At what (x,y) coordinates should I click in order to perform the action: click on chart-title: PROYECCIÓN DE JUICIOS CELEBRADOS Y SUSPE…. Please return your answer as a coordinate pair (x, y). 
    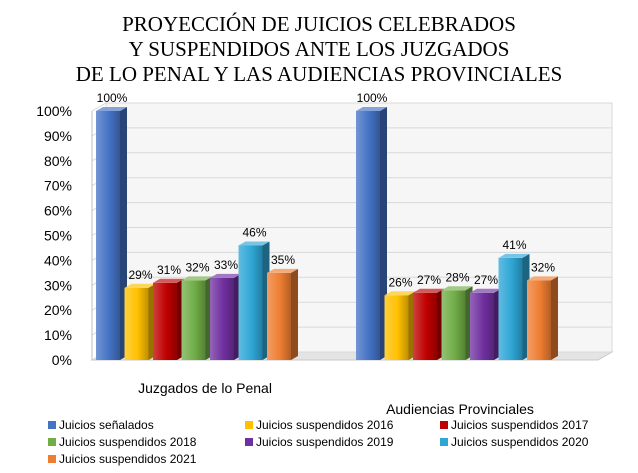
    Looking at the image, I should click on (319, 49).